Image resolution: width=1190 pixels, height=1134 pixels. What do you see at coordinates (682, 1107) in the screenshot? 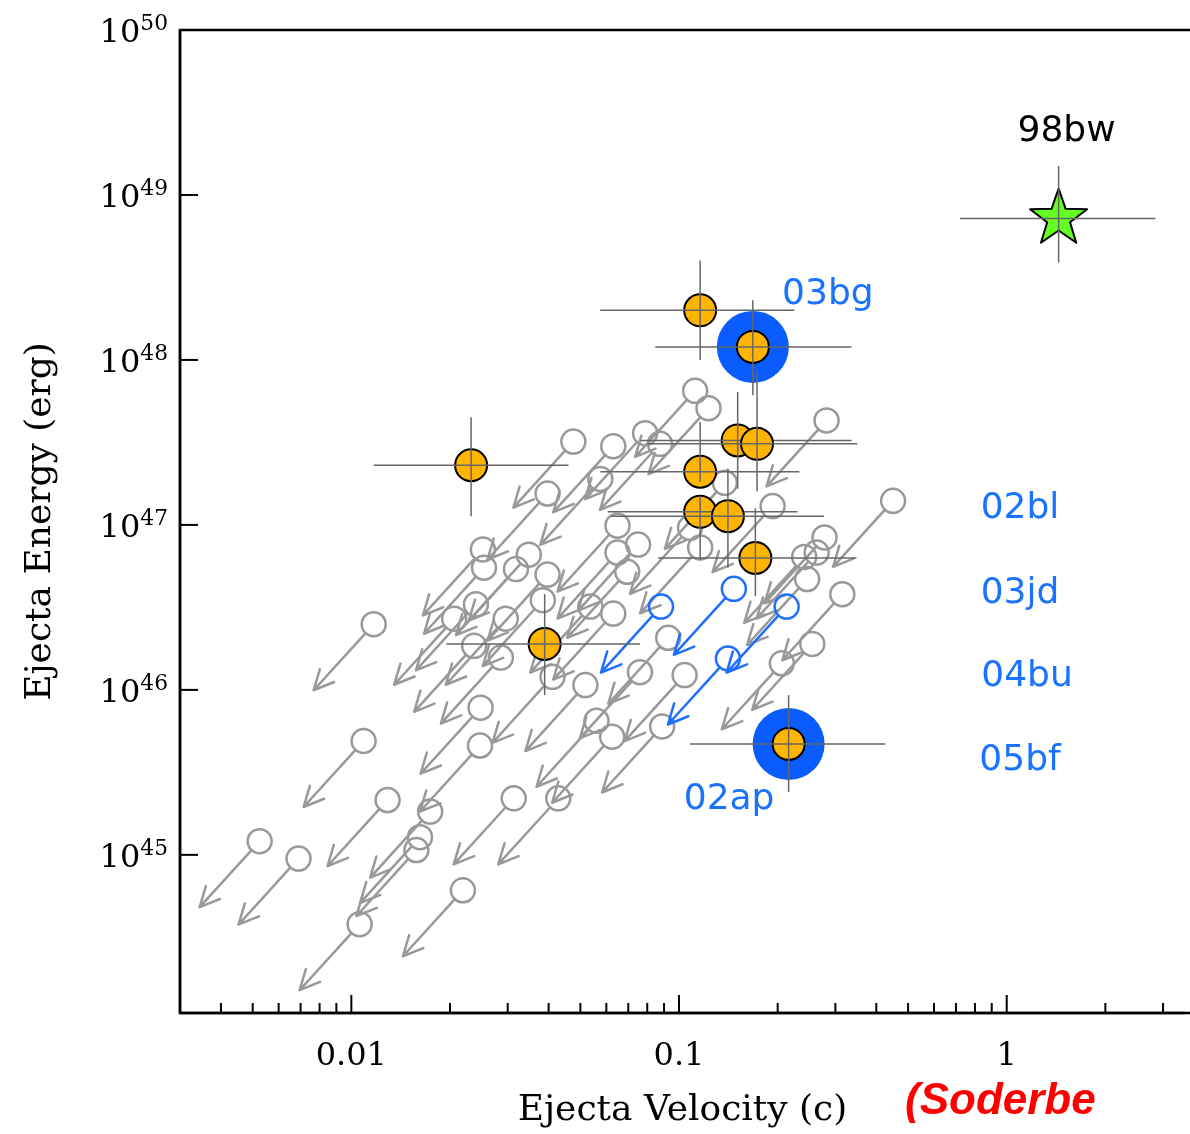
I see `x-axis-title: Ejecta Velocity (c)` at bounding box center [682, 1107].